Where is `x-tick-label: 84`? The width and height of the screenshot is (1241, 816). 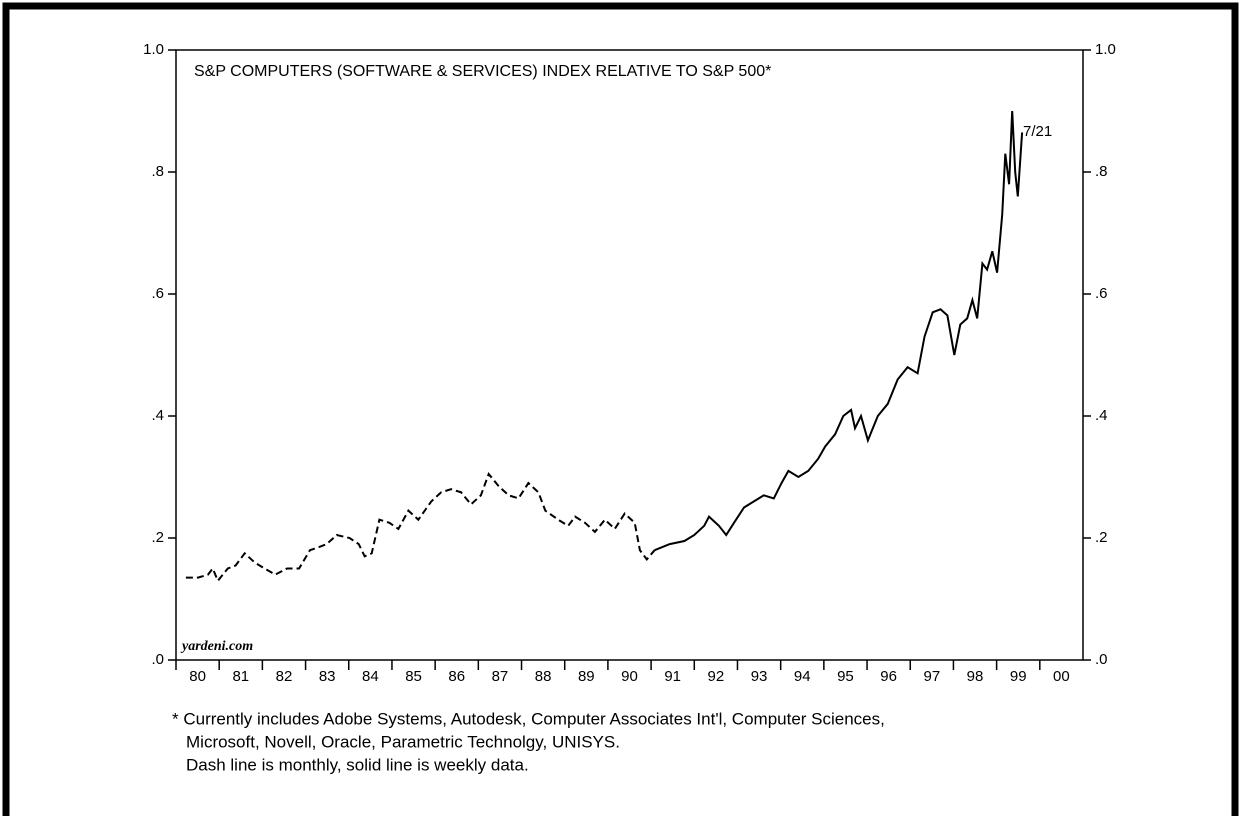
x-tick-label: 84 is located at coordinates (370, 676).